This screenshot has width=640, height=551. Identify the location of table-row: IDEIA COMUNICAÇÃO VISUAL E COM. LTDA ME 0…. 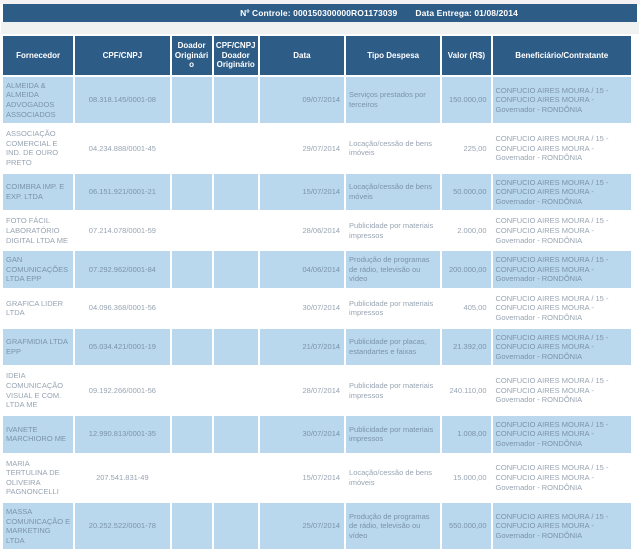
(317, 390).